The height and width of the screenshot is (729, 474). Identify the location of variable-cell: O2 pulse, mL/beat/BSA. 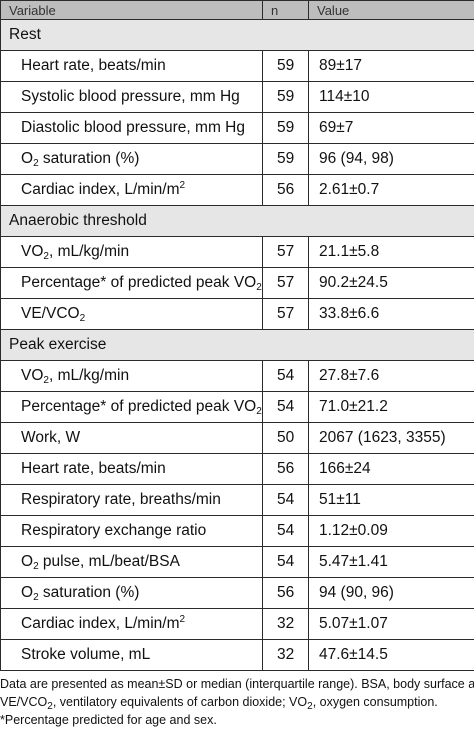
(132, 562).